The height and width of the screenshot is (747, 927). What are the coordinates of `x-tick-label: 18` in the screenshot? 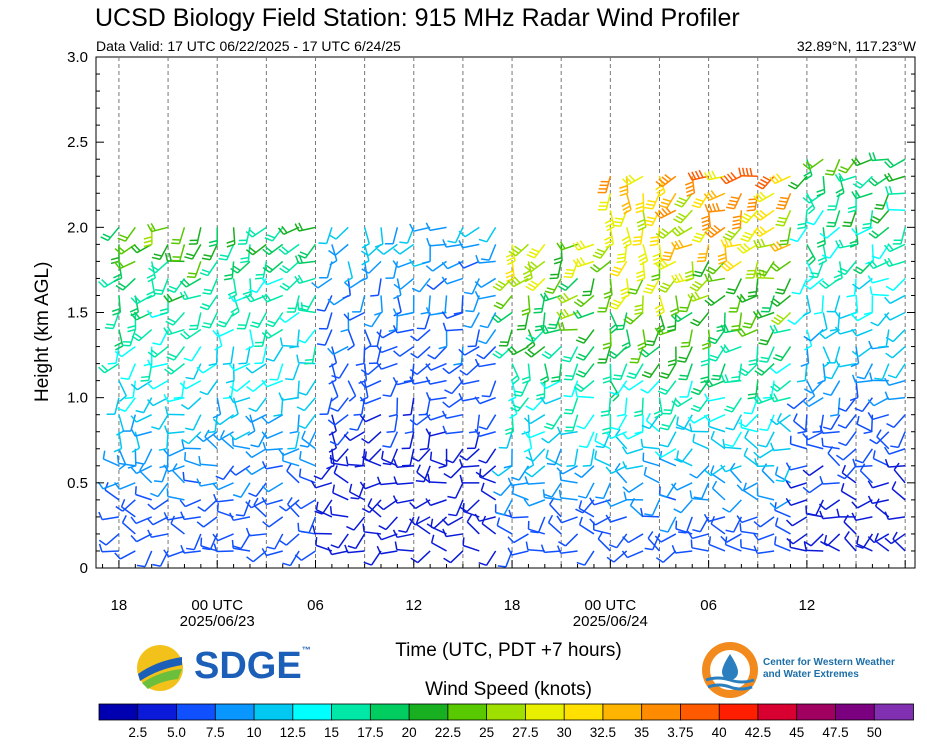 It's located at (512, 605).